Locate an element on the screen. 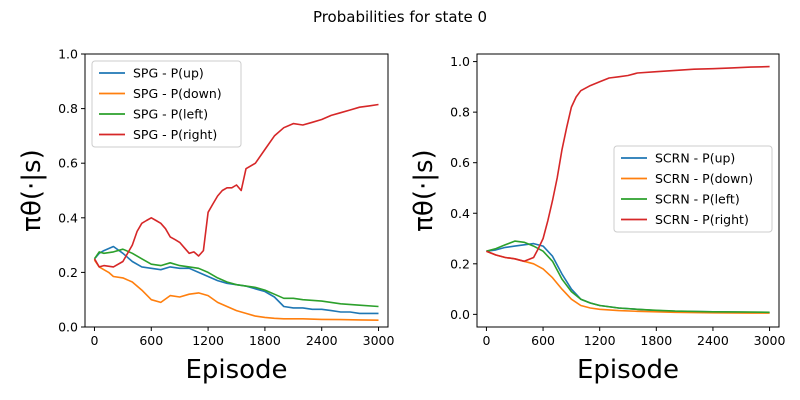 Image resolution: width=800 pixels, height=400 pixels. legend-entry-1: SPG - P(up) is located at coordinates (168, 73).